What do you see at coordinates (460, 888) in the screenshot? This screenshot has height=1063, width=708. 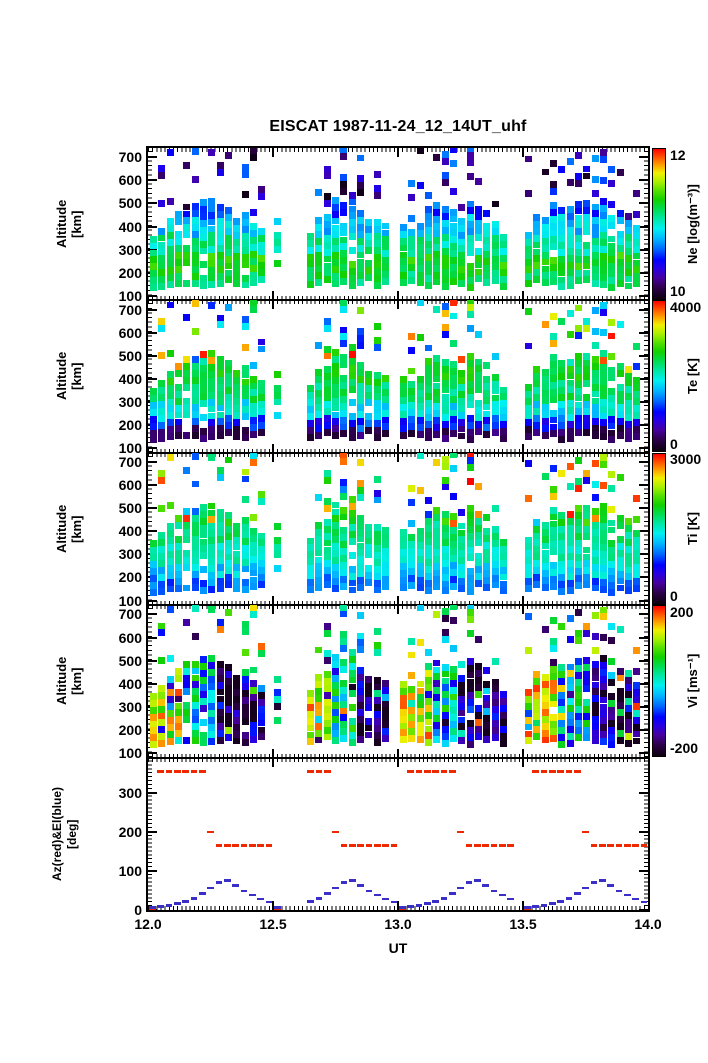 I see `el-dash` at bounding box center [460, 888].